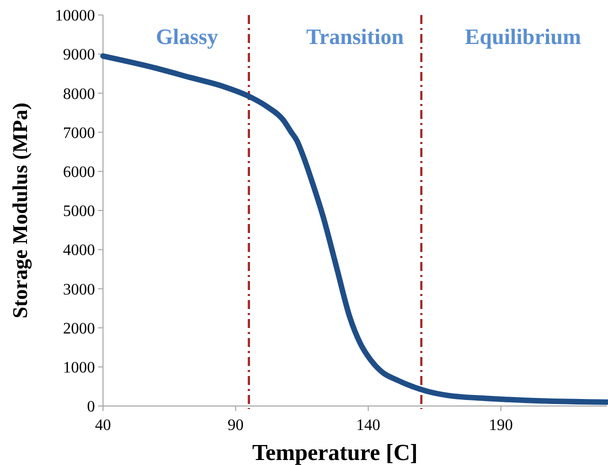  What do you see at coordinates (91, 407) in the screenshot?
I see `y-tick-label: 0` at bounding box center [91, 407].